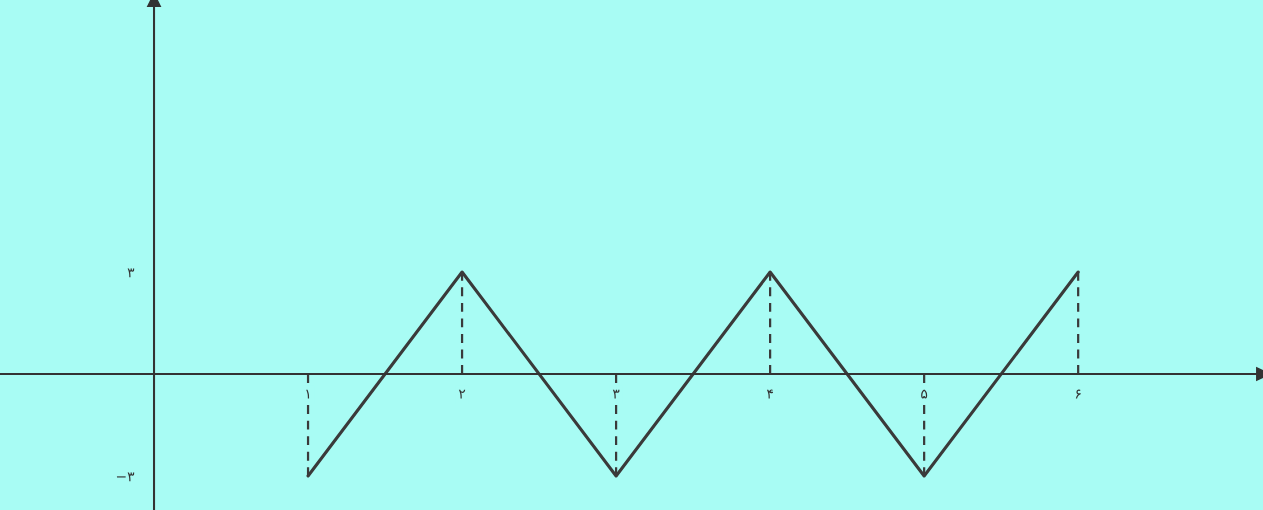 Image resolution: width=1263 pixels, height=510 pixels. I want to click on x-tick-label: ۵, so click(924, 394).